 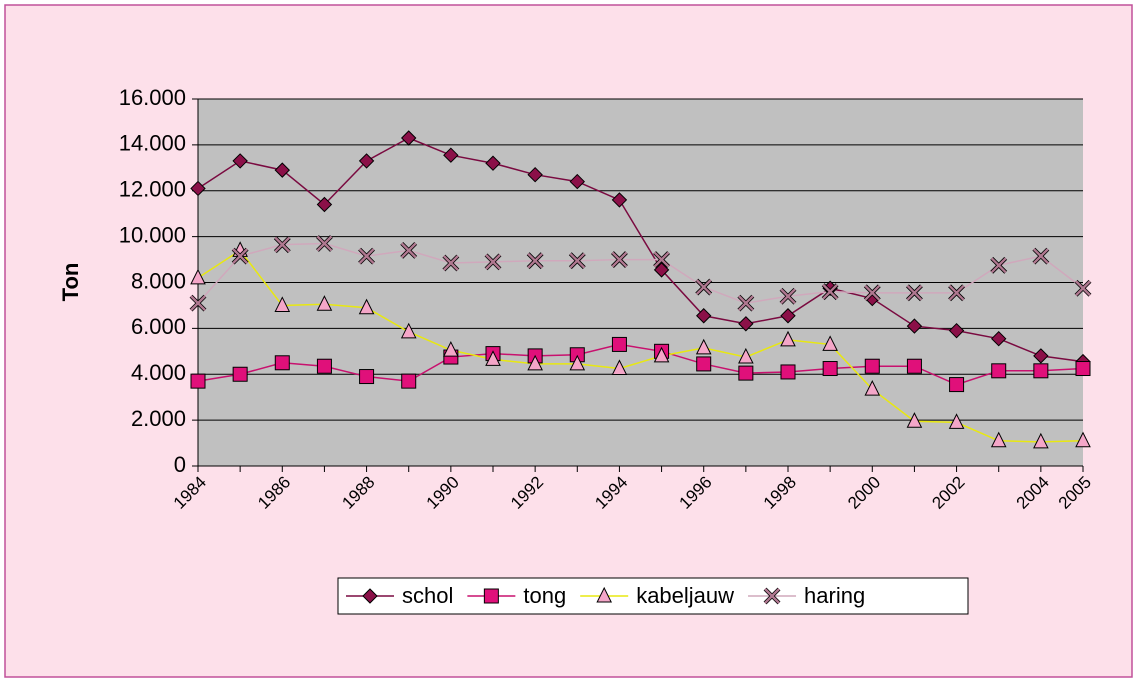 What do you see at coordinates (544, 595) in the screenshot?
I see `legend-label: tong` at bounding box center [544, 595].